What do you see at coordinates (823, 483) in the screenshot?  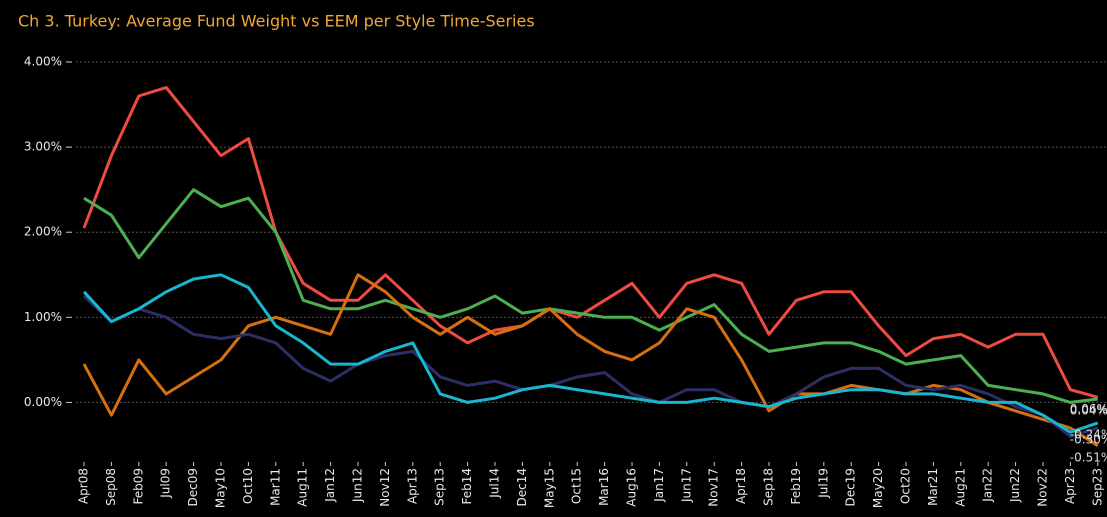 I see `x-tick-label: Jul19` at bounding box center [823, 483].